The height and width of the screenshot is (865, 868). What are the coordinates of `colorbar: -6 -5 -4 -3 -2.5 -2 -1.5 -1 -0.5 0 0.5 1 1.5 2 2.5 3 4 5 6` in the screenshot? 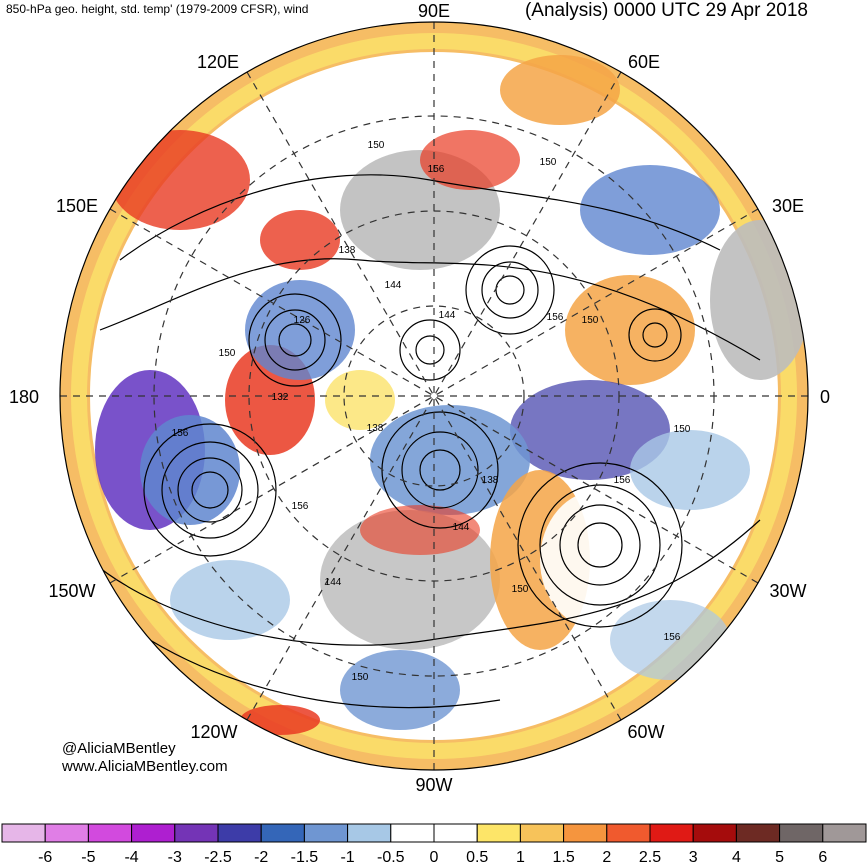 It's located at (434, 844).